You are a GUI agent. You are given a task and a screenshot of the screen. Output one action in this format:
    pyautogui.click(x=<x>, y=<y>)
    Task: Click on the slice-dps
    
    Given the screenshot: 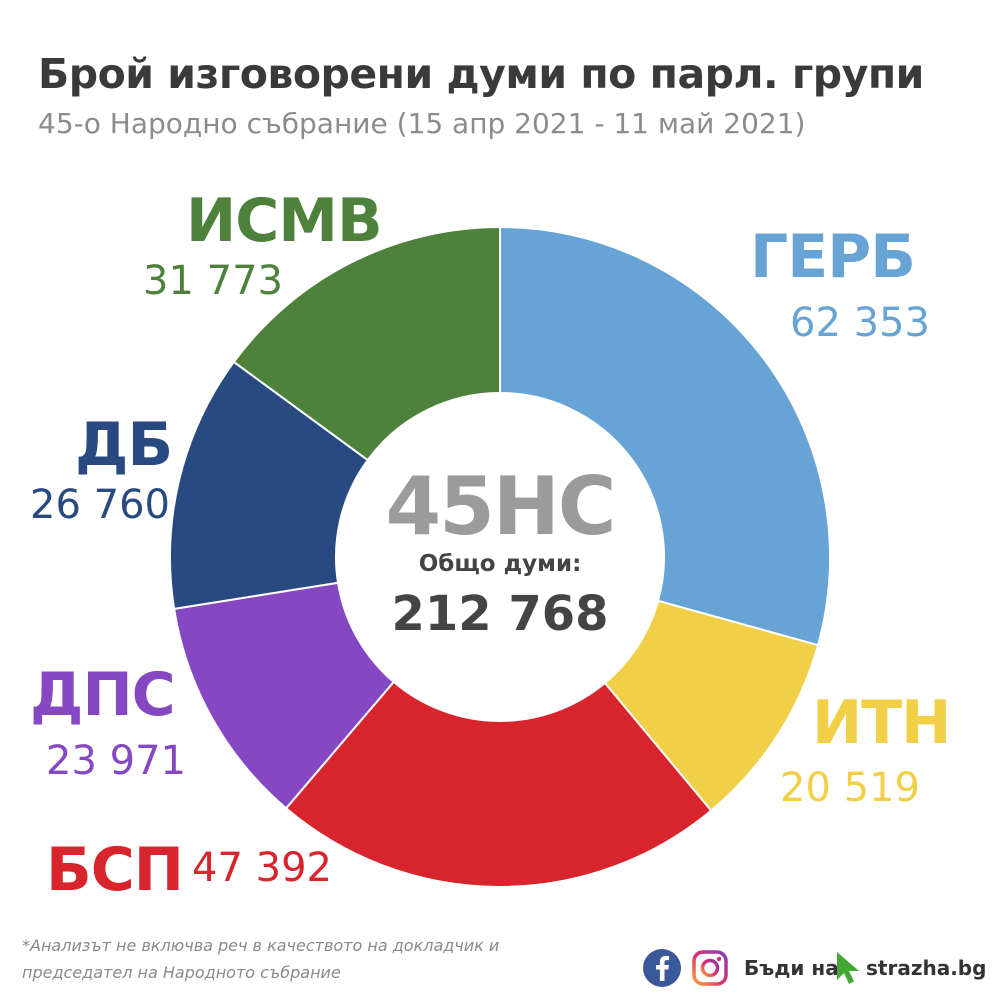 What is the action you would take?
    pyautogui.click(x=284, y=695)
    